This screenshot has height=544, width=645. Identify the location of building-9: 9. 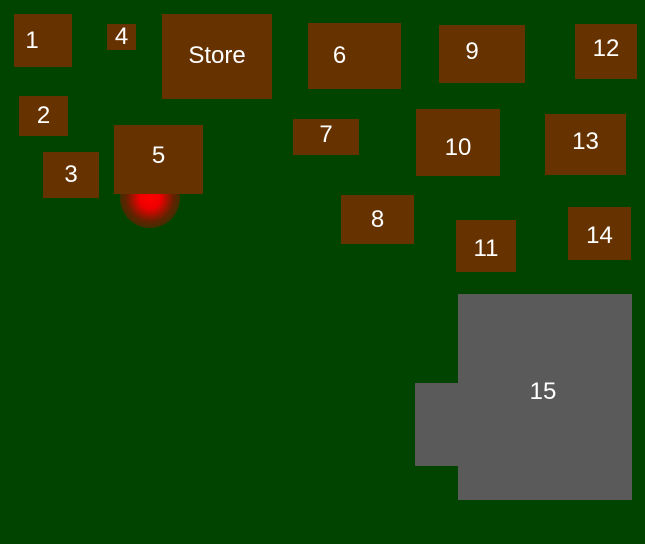
(482, 54).